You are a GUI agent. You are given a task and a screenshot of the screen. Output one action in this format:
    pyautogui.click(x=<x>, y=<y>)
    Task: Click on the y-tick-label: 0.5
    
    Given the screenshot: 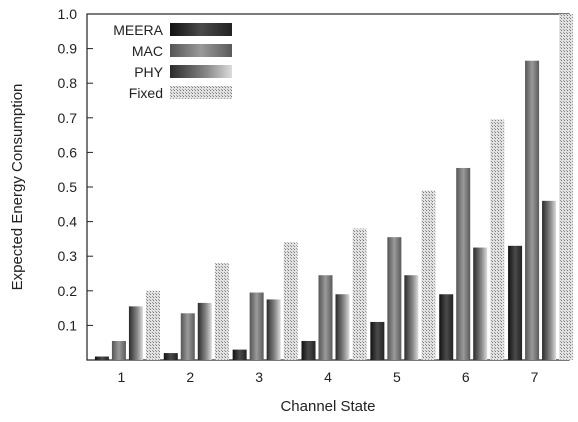 What is the action you would take?
    pyautogui.click(x=68, y=187)
    